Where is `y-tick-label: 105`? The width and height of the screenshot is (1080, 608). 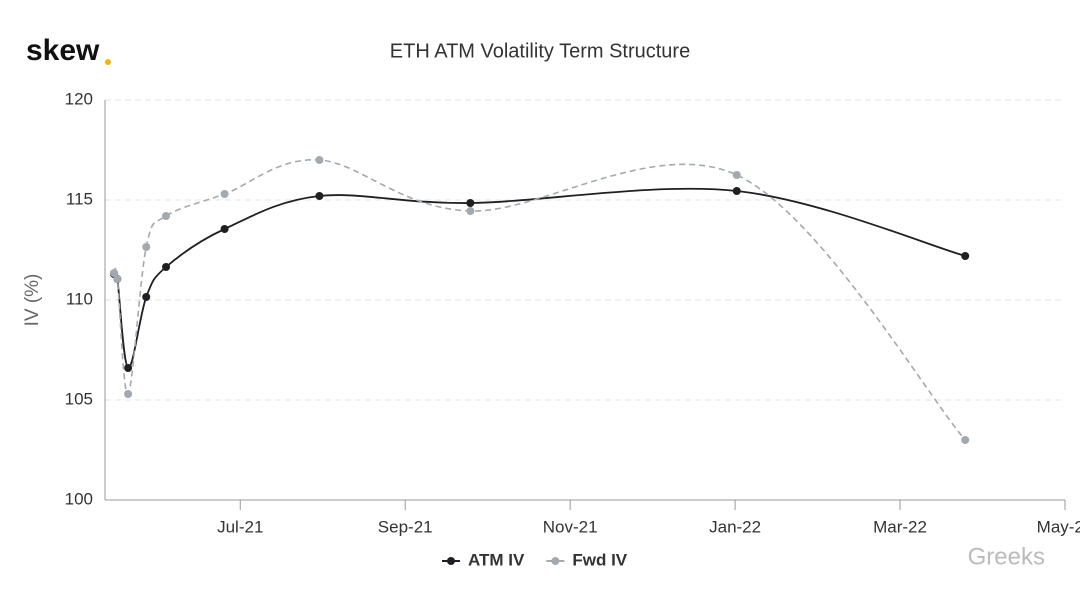 y-tick-label: 105 is located at coordinates (79, 398).